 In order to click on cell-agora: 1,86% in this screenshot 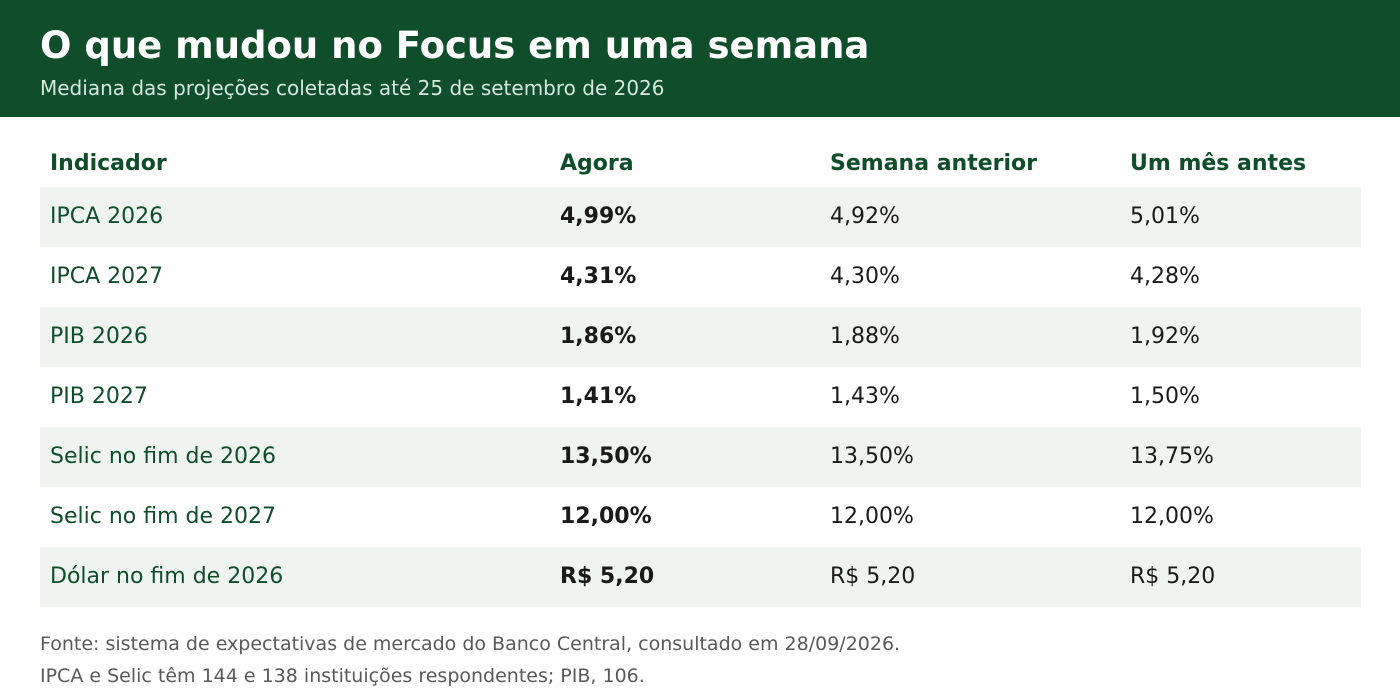, I will do `click(598, 336)`.